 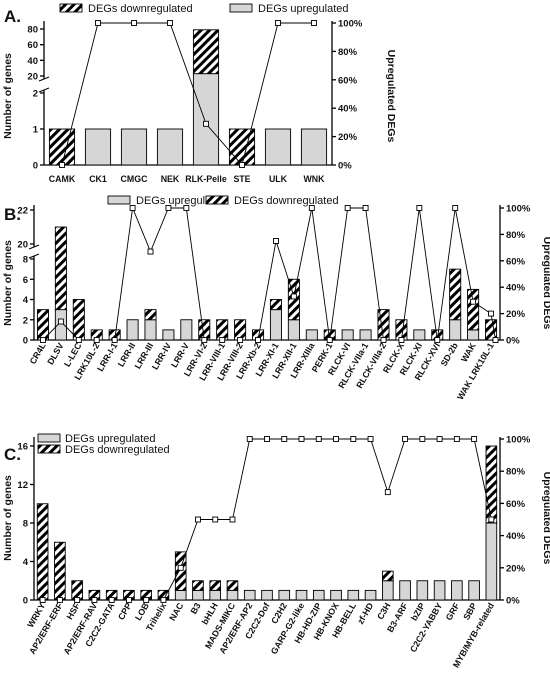 What do you see at coordinates (125, 611) in the screenshot?
I see `category-label: CPP` at bounding box center [125, 611].